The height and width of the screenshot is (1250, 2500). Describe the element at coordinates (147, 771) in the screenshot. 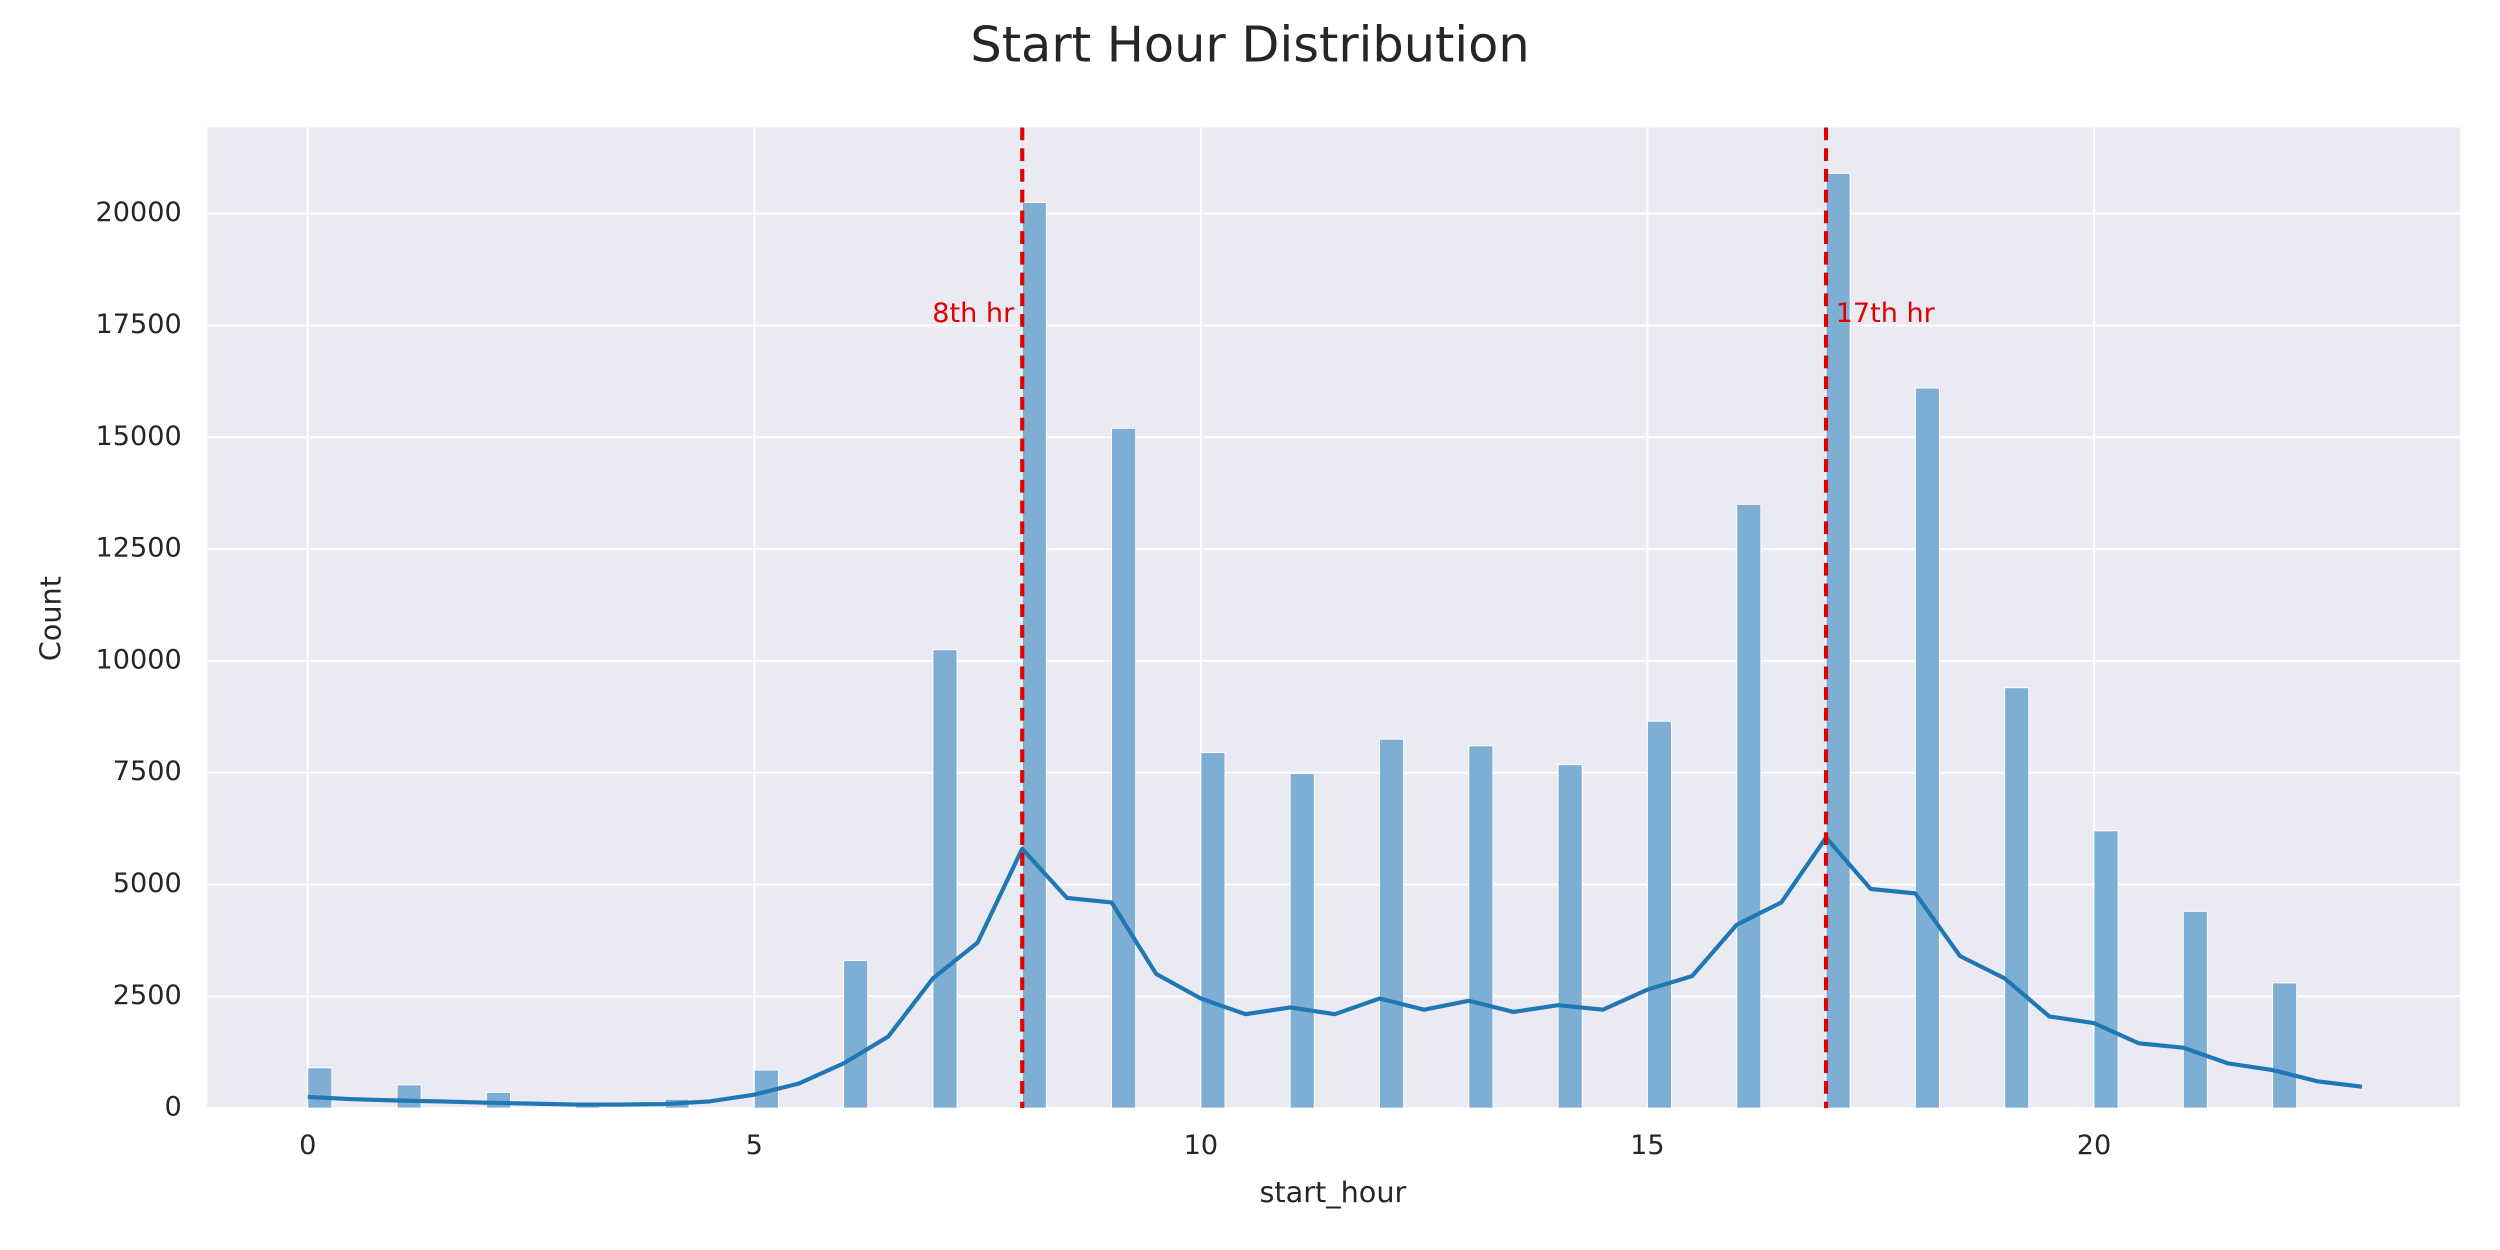

I see `y-tick-label: 7500` at that location.